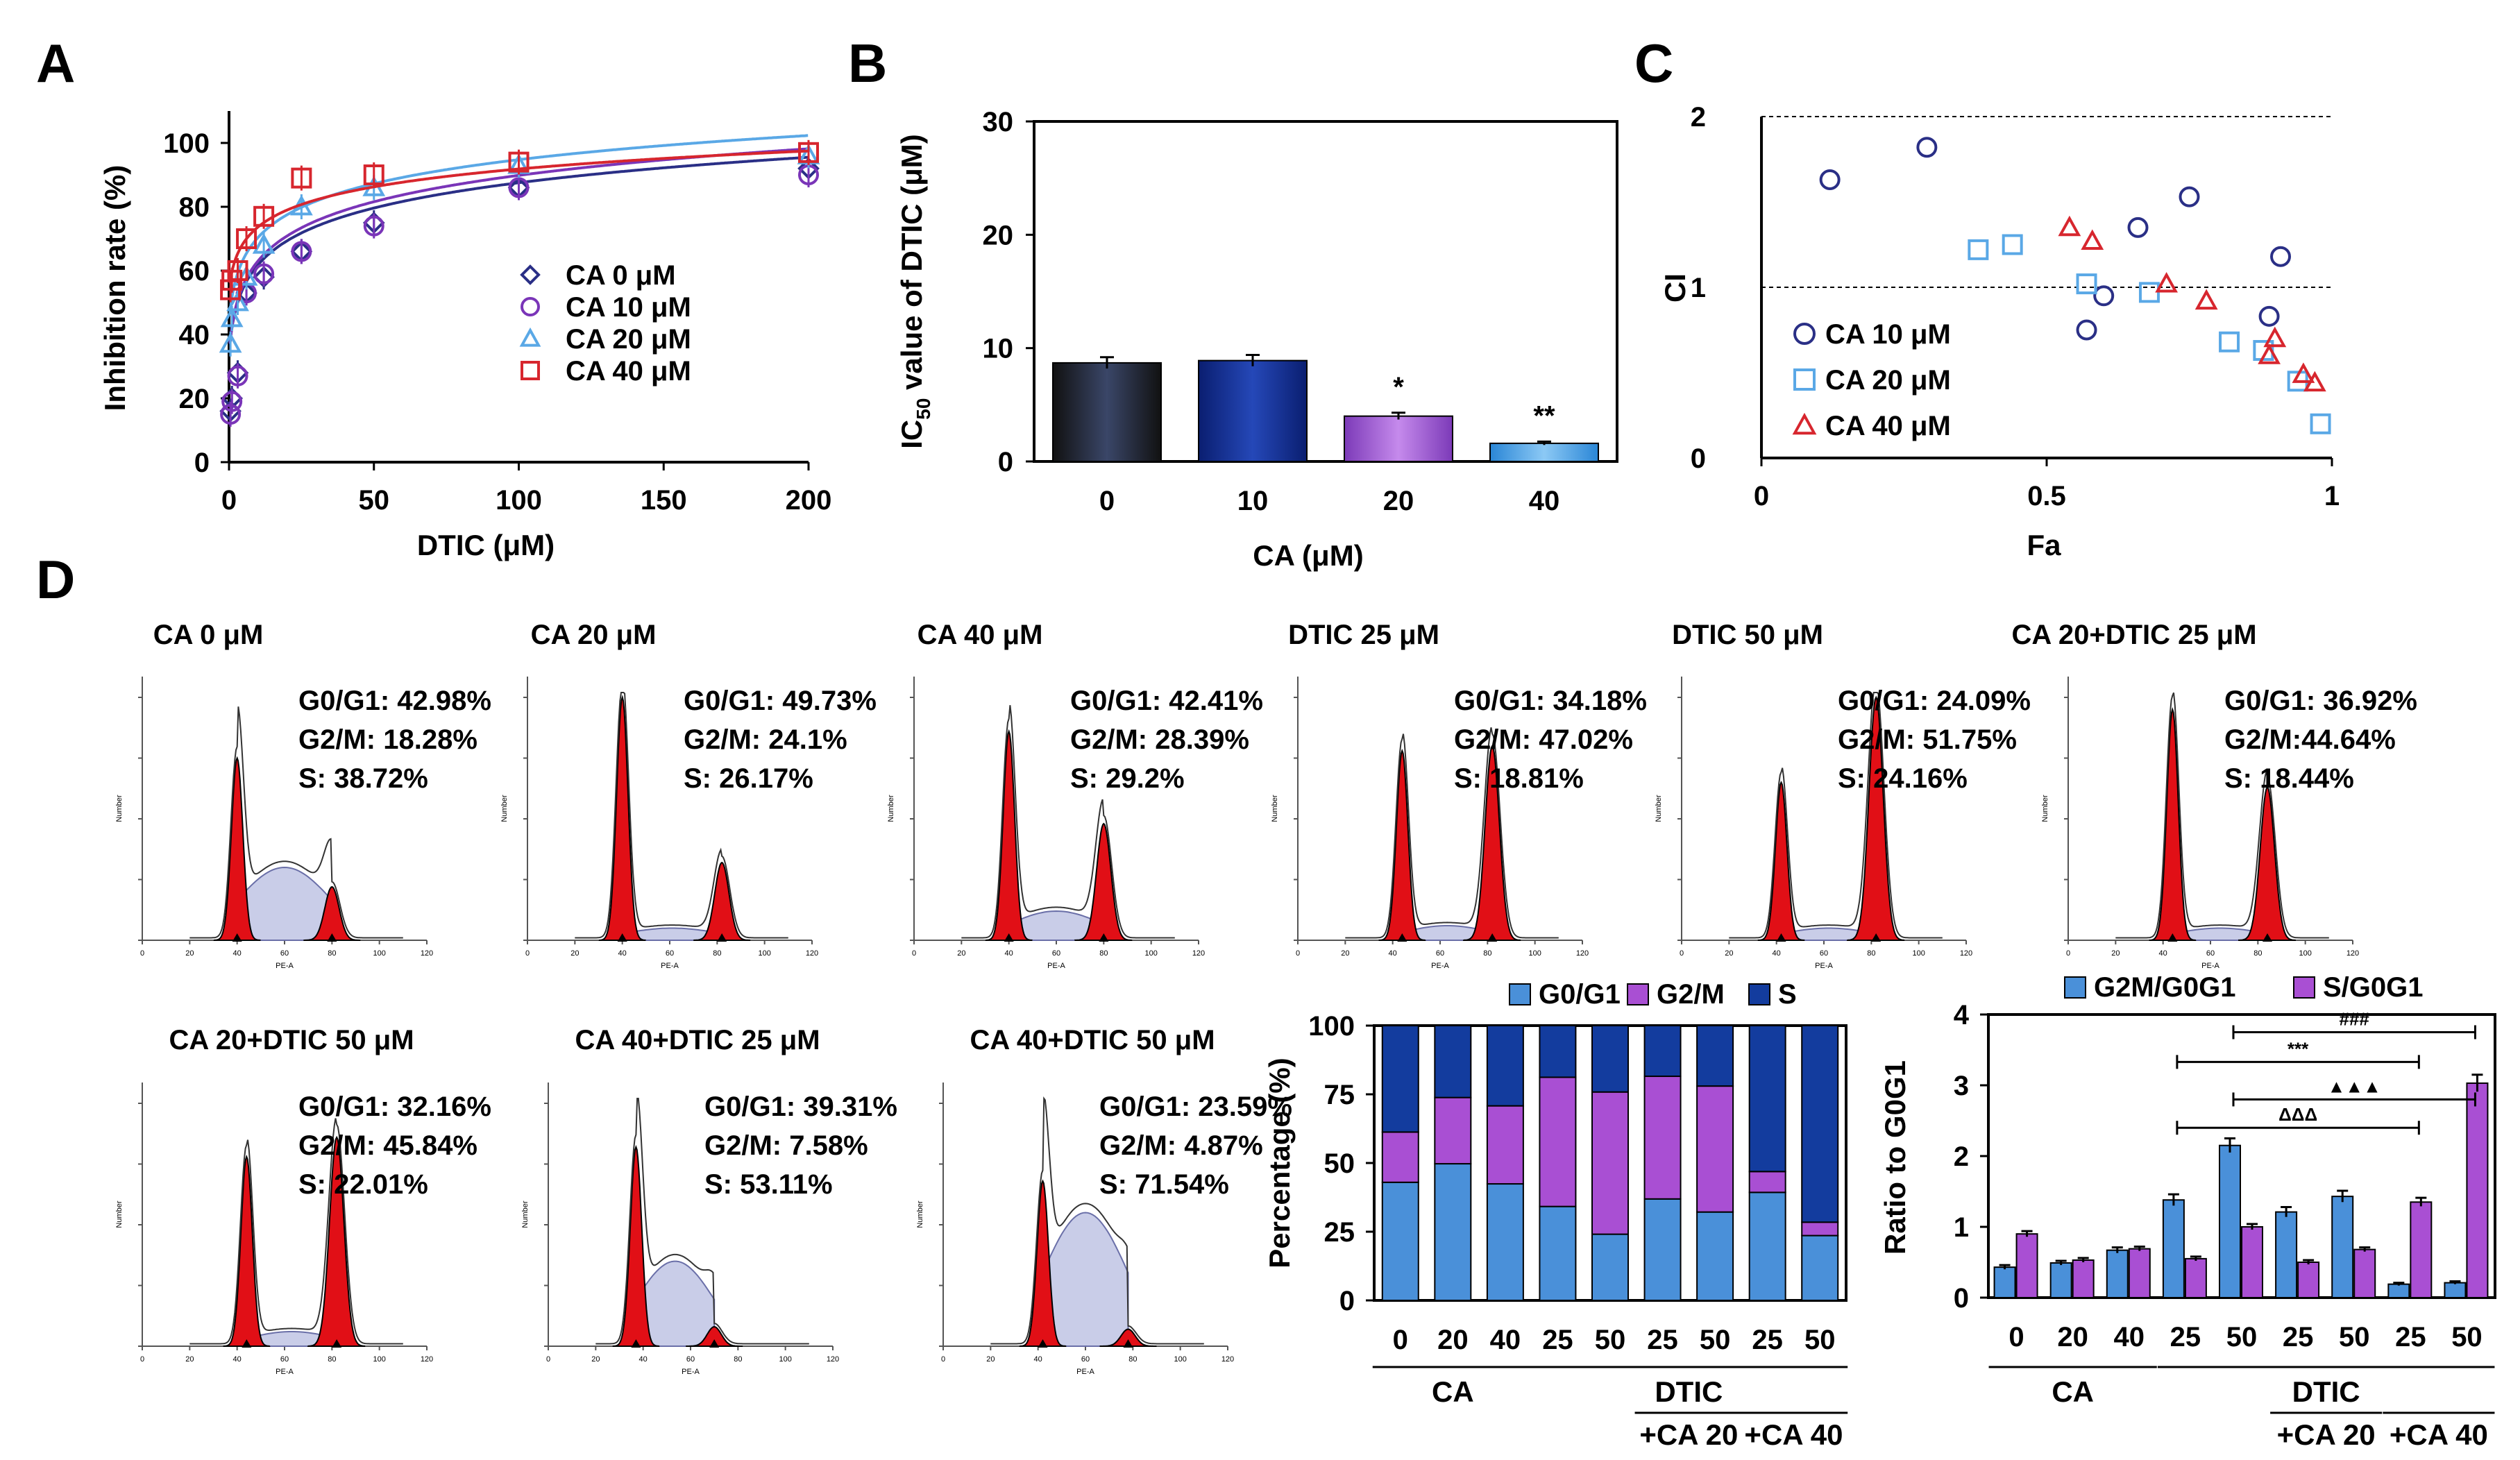  What do you see at coordinates (1653, 63) in the screenshot?
I see `panel-label-c: C` at bounding box center [1653, 63].